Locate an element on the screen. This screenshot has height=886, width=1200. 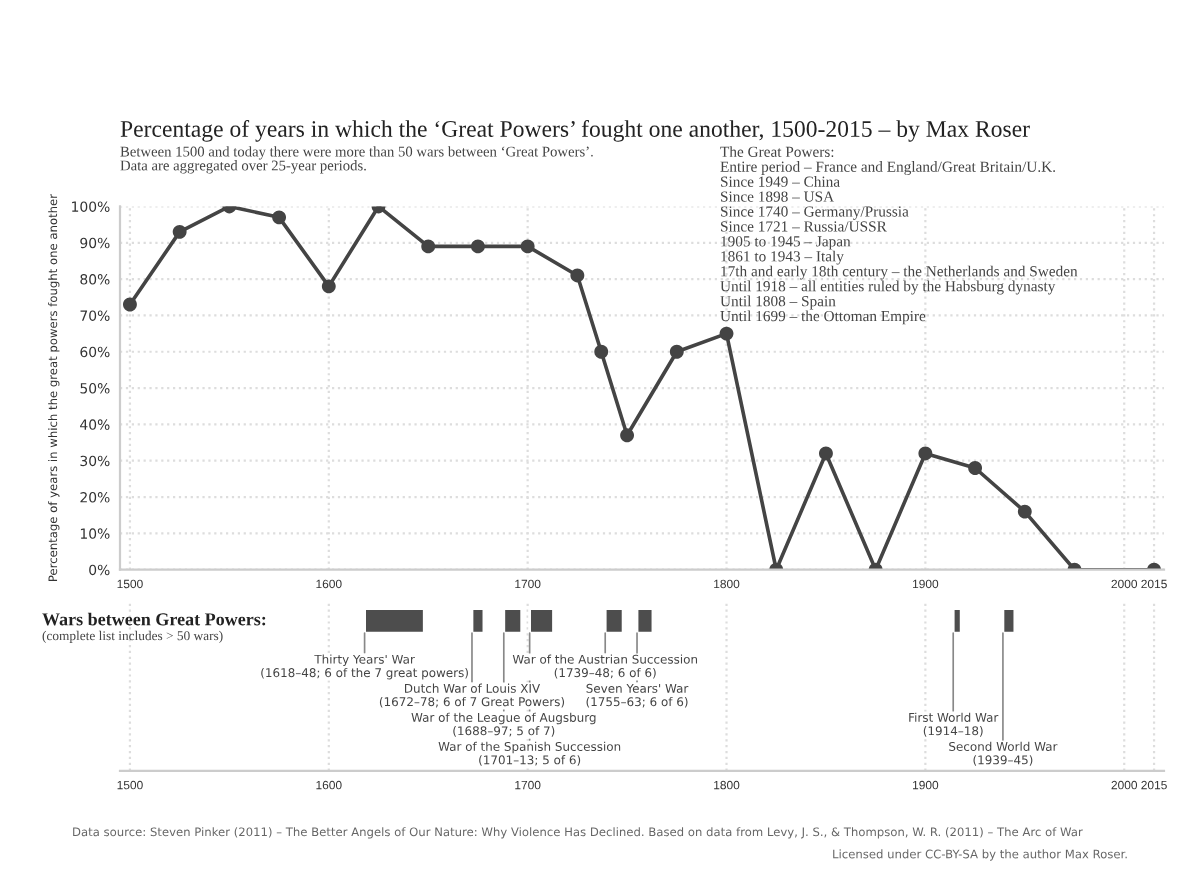
chart-title: Percentage of years in which the ‘Great Powers’ fought one another, 1500-2015 – by Max Roser is located at coordinates (575, 131).